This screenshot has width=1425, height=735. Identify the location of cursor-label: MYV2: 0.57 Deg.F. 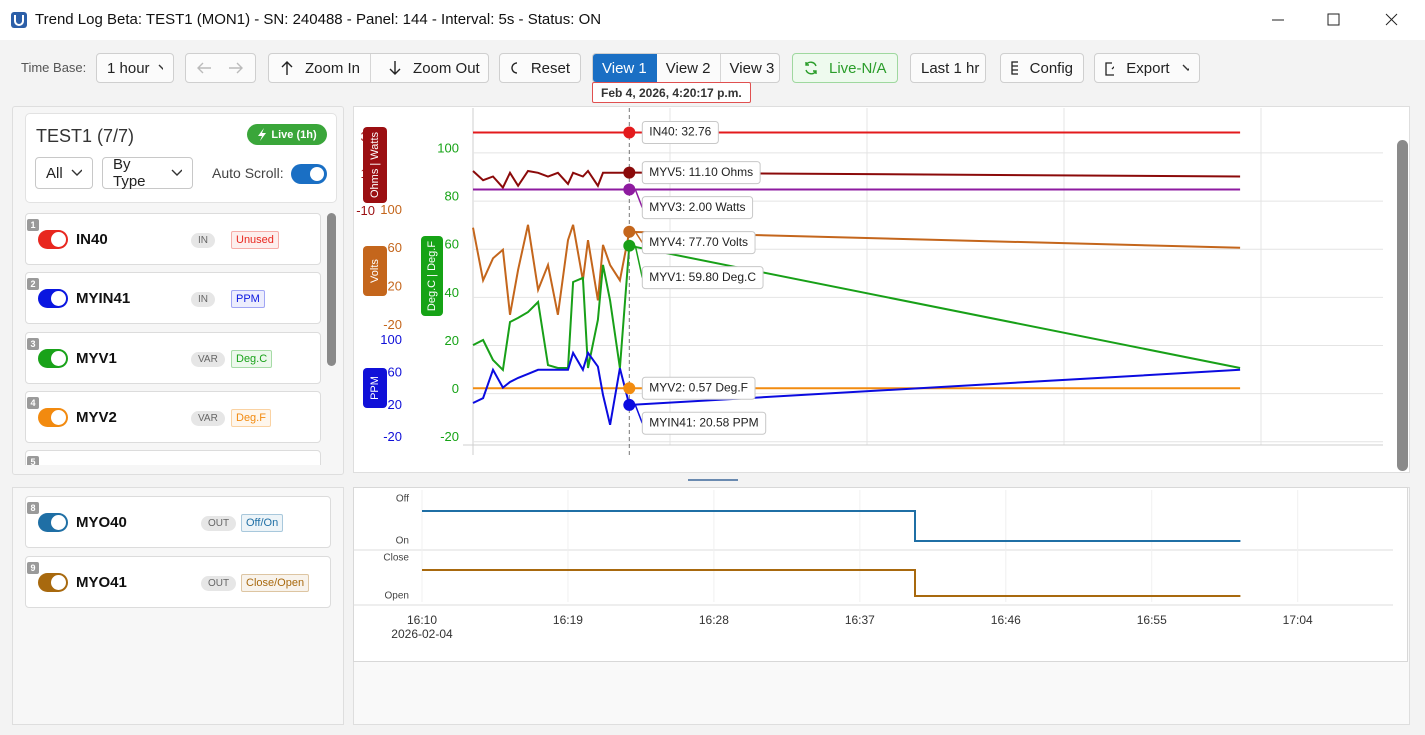
(698, 387).